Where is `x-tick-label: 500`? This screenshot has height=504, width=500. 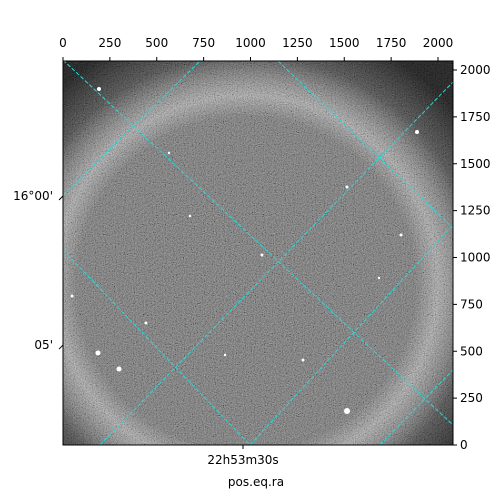 x-tick-label: 500 is located at coordinates (156, 43).